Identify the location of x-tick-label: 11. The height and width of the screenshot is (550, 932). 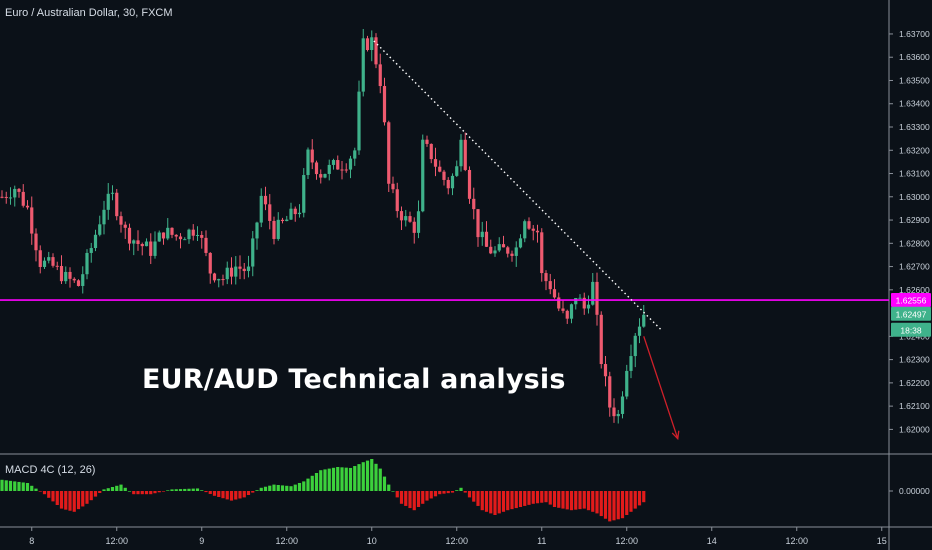
(541, 541).